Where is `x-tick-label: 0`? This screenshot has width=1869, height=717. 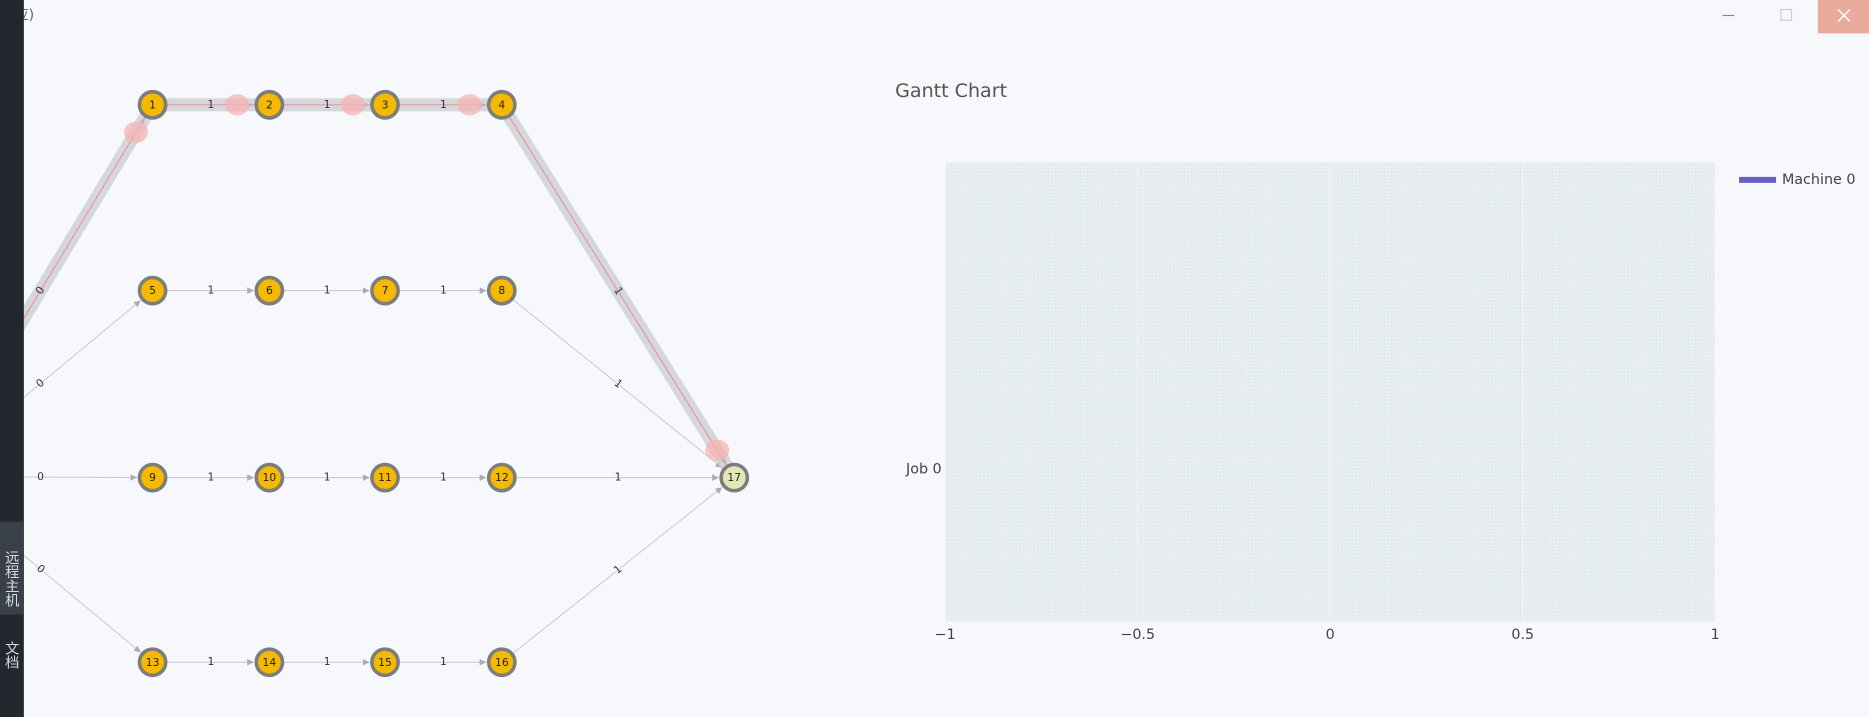 x-tick-label: 0 is located at coordinates (1330, 635).